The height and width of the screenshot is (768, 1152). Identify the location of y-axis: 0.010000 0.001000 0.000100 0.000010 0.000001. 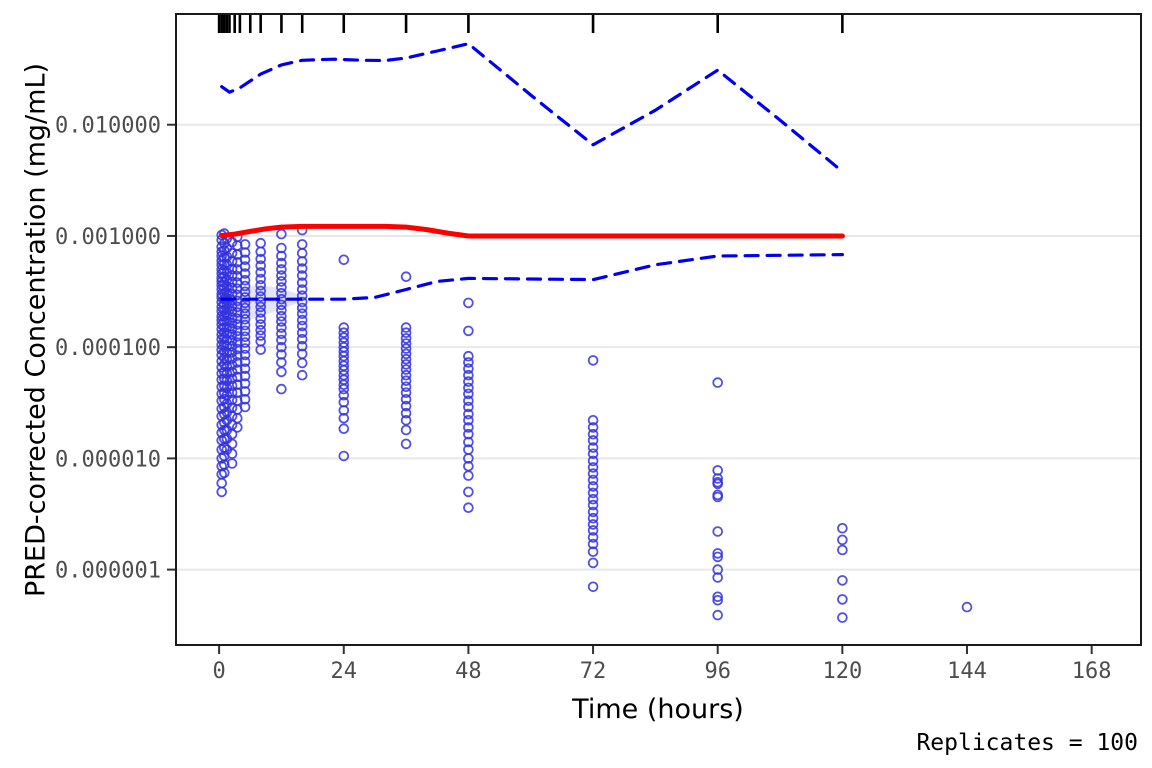
(115, 349).